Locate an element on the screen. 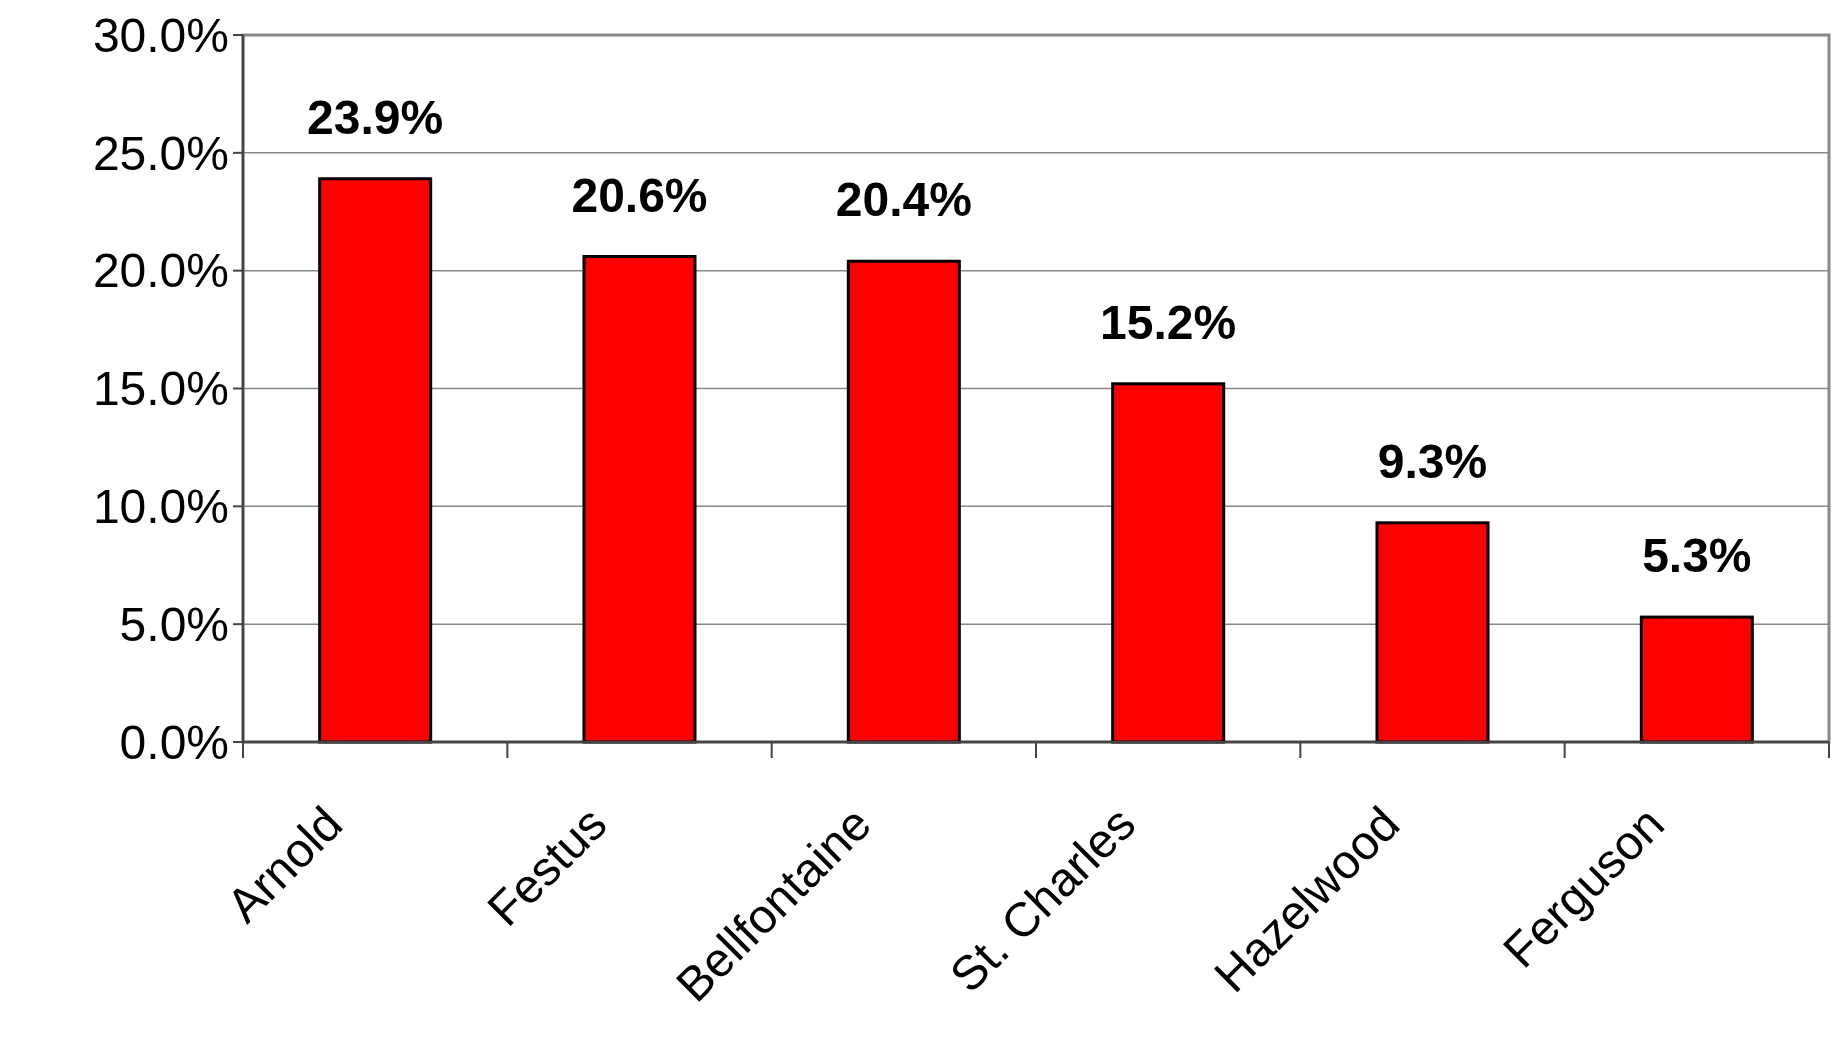  y-tick-label: 30.0% is located at coordinates (160, 35).